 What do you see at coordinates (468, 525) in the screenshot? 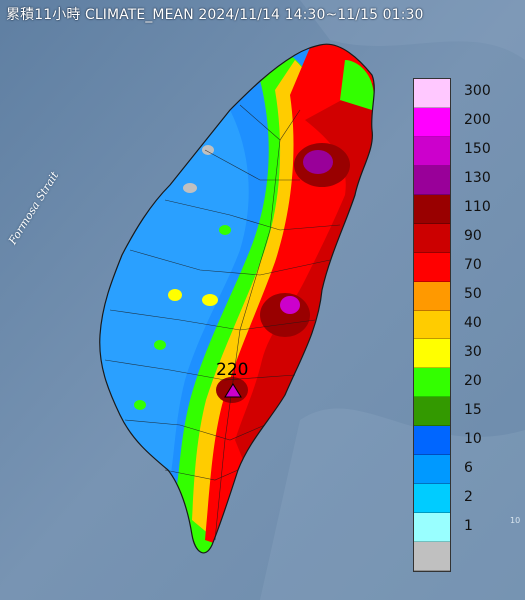
I see `legend-label: 1` at bounding box center [468, 525].